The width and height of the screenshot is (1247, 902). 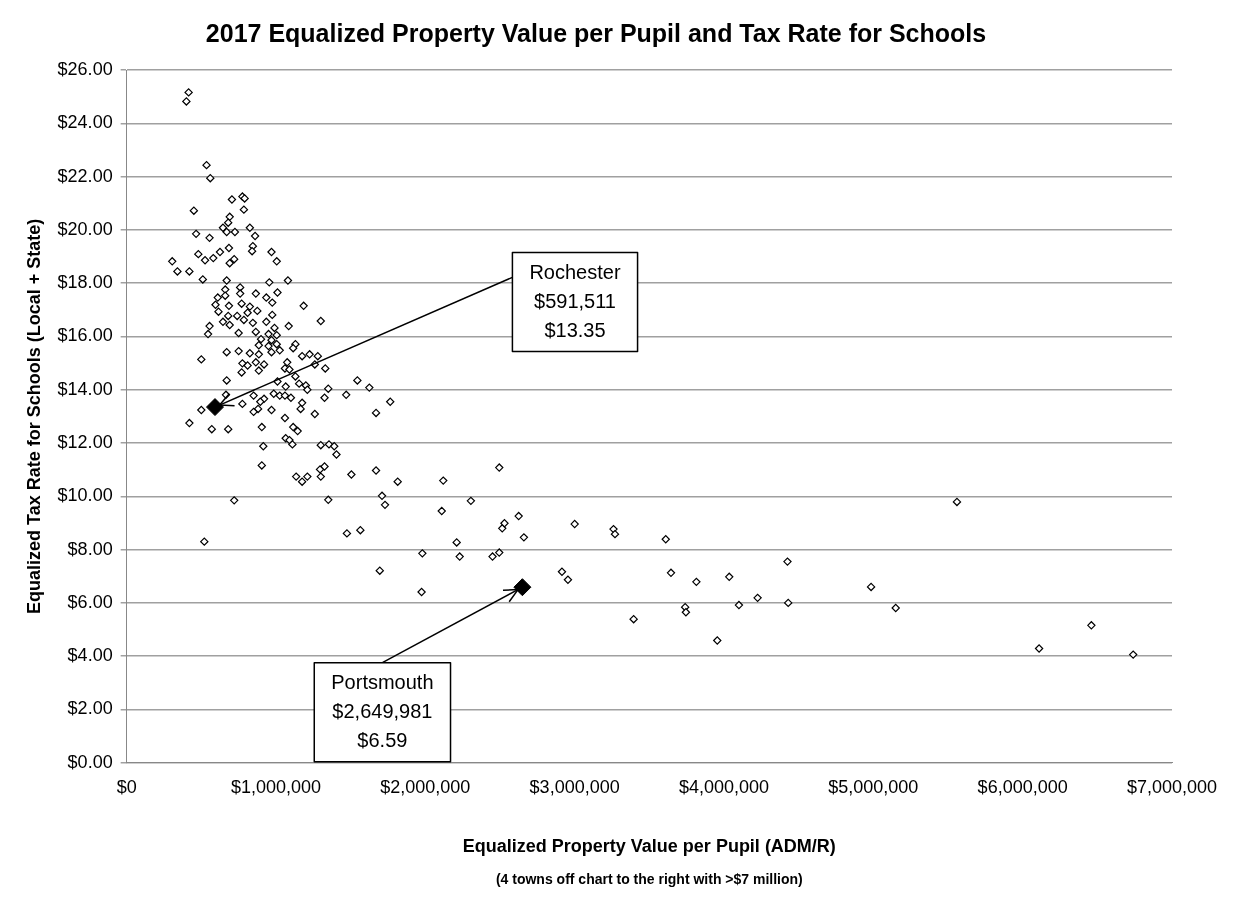 I want to click on y-tick-label: $8.00, so click(x=90, y=548).